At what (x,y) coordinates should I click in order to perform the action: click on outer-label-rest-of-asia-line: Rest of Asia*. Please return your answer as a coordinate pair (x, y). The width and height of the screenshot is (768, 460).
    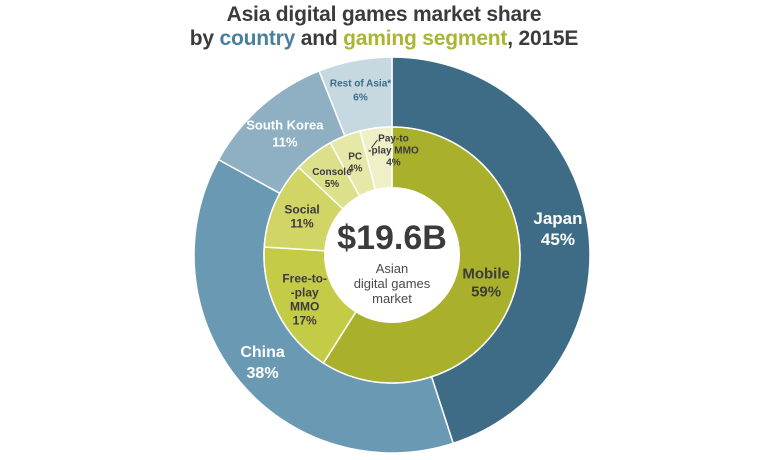
    Looking at the image, I should click on (360, 83).